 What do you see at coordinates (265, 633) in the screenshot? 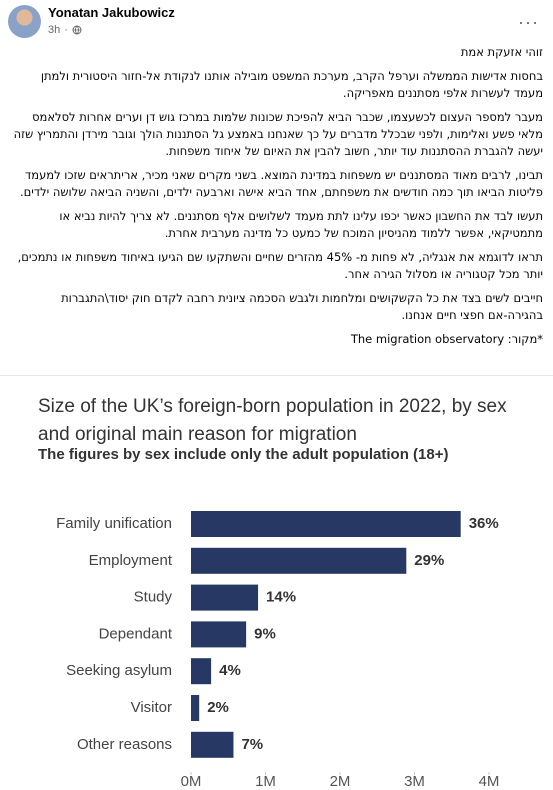
I see `data-label: 9%` at bounding box center [265, 633].